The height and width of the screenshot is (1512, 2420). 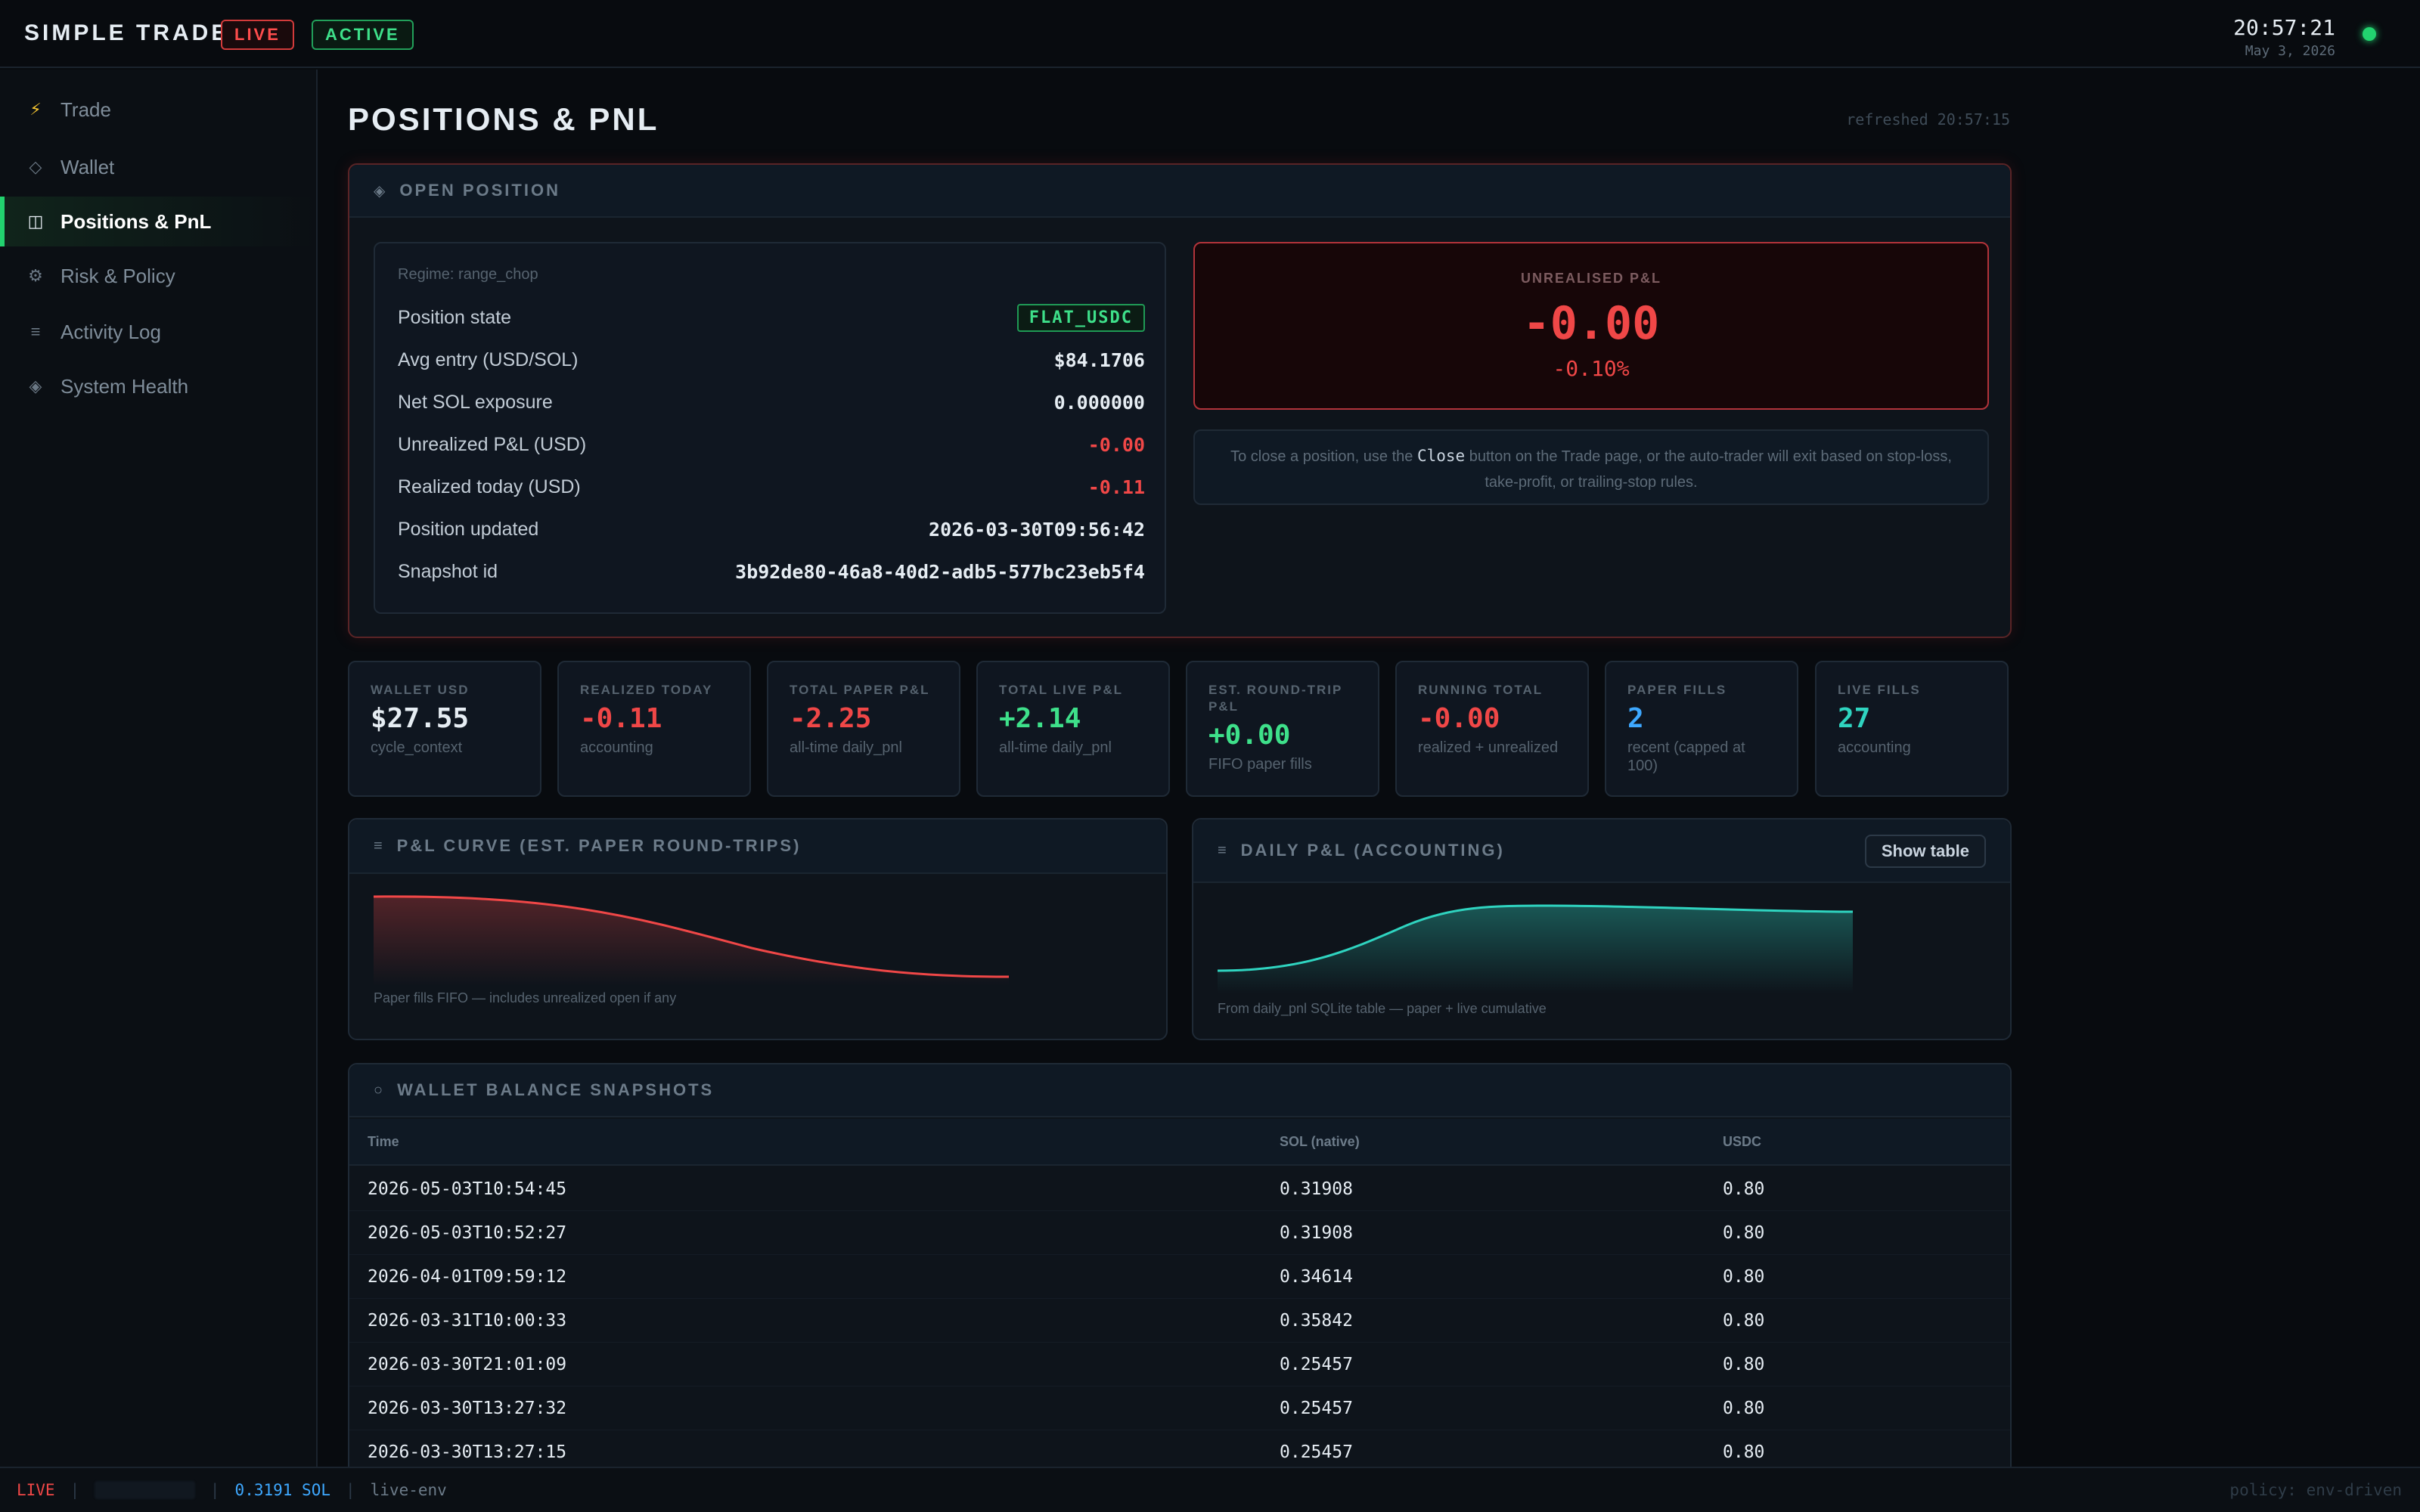 What do you see at coordinates (383, 1141) in the screenshot?
I see `column-header-time: Time` at bounding box center [383, 1141].